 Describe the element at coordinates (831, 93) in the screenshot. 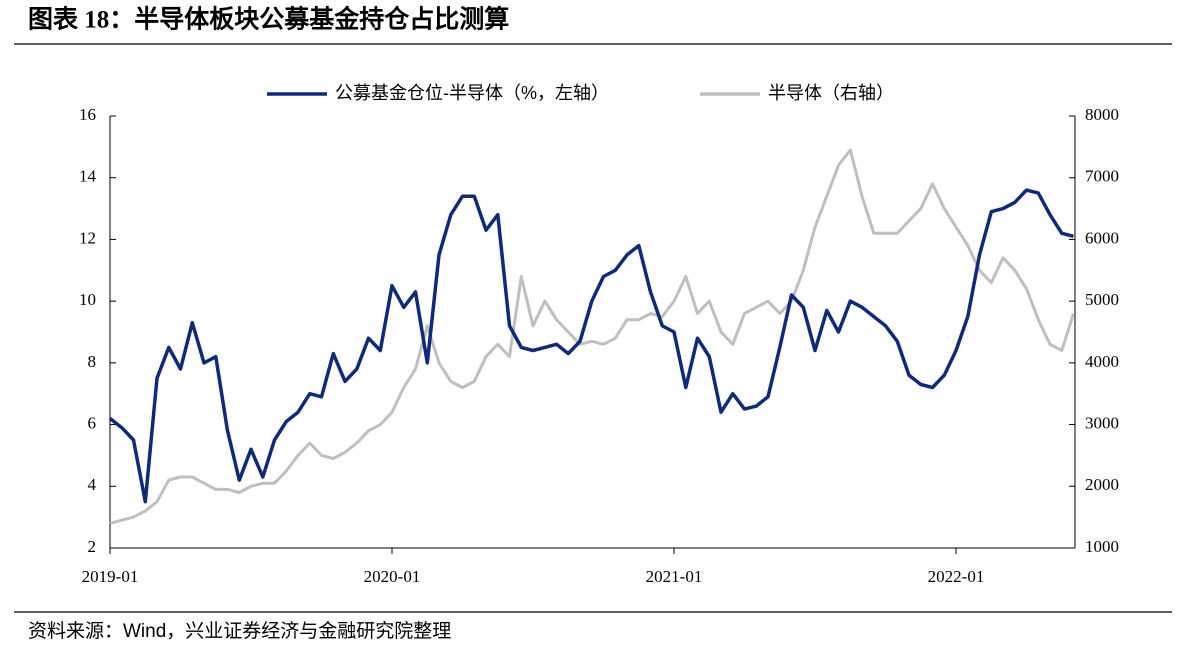

I see `legend-label: 半导体（右轴）` at that location.